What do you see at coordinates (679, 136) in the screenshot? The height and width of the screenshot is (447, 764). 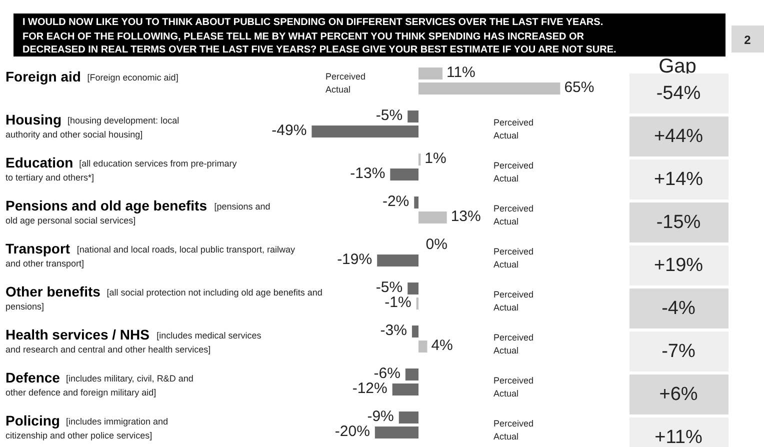 I see `text: +44%` at bounding box center [679, 136].